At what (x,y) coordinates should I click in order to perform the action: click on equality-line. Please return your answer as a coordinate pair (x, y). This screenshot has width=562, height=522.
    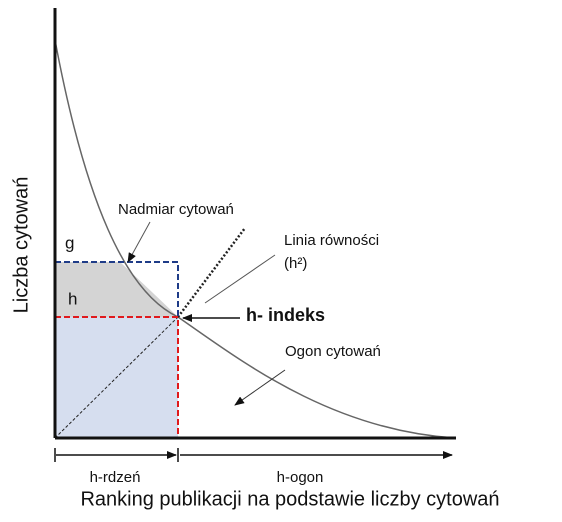
    Looking at the image, I should click on (211, 272).